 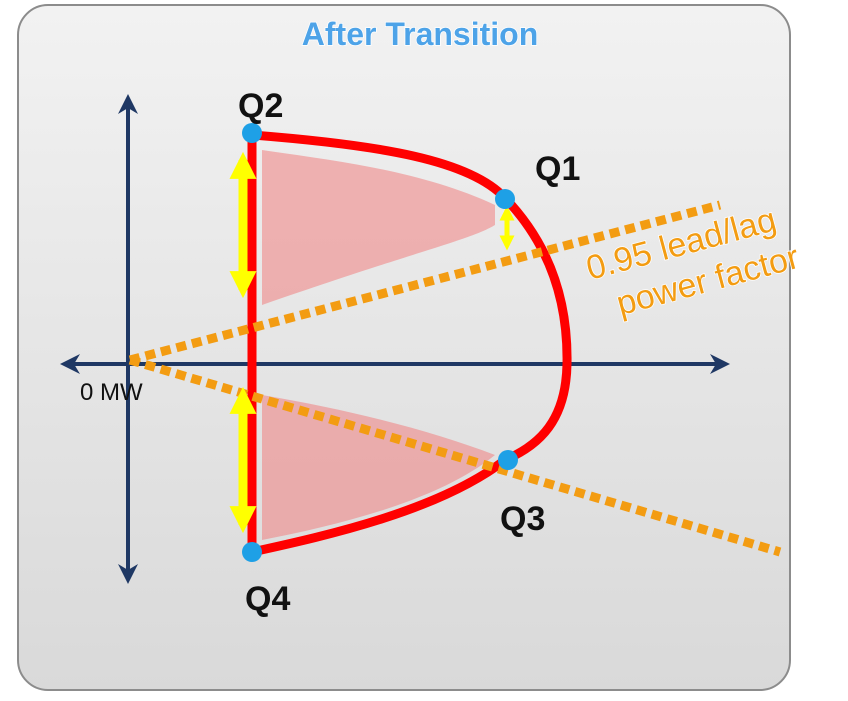 What do you see at coordinates (378, 227) in the screenshot?
I see `upper-region` at bounding box center [378, 227].